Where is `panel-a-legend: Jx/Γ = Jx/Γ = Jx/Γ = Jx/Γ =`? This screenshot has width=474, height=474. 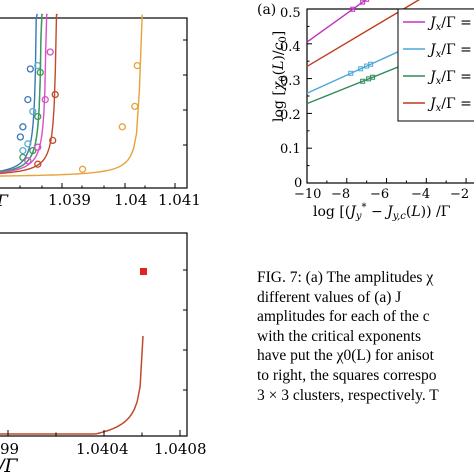 panel-a-legend: Jx/Γ = Jx/Γ = Jx/Γ = Jx/Γ = is located at coordinates (435, 65).